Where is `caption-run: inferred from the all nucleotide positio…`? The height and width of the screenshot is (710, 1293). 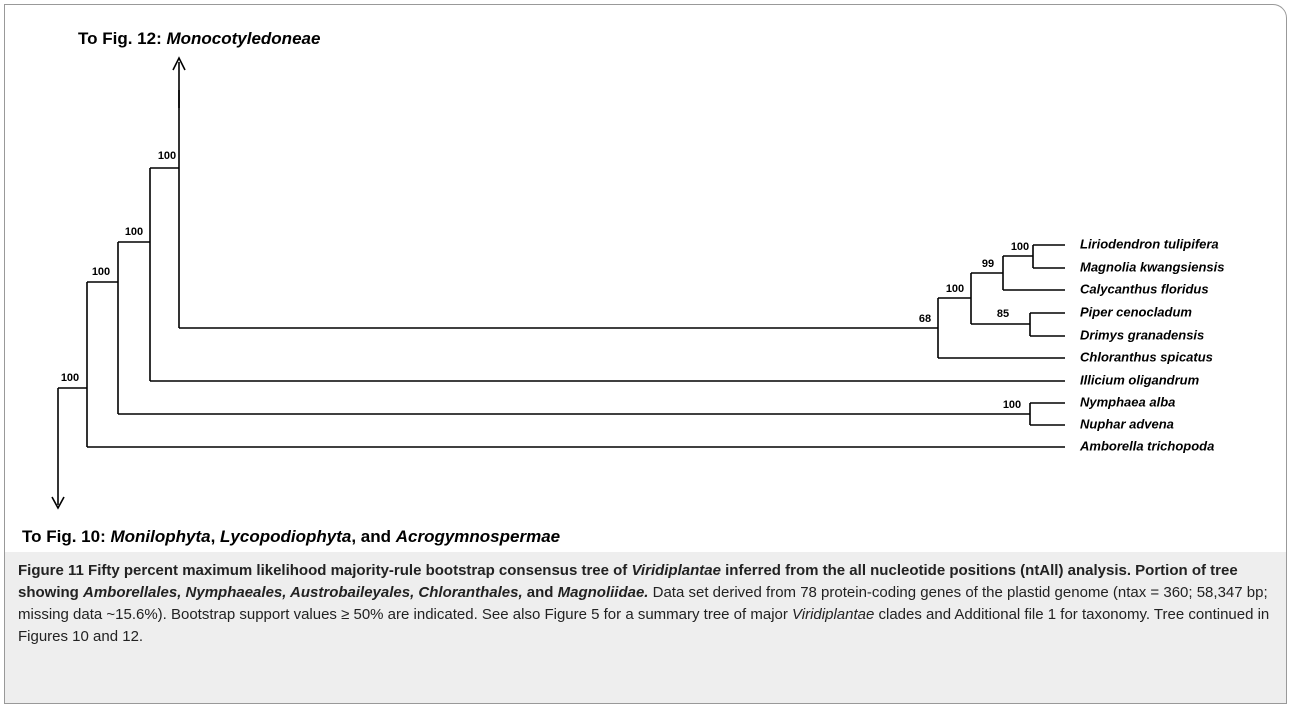
caption-run: inferred from the all nucleotide positio… is located at coordinates (628, 581).